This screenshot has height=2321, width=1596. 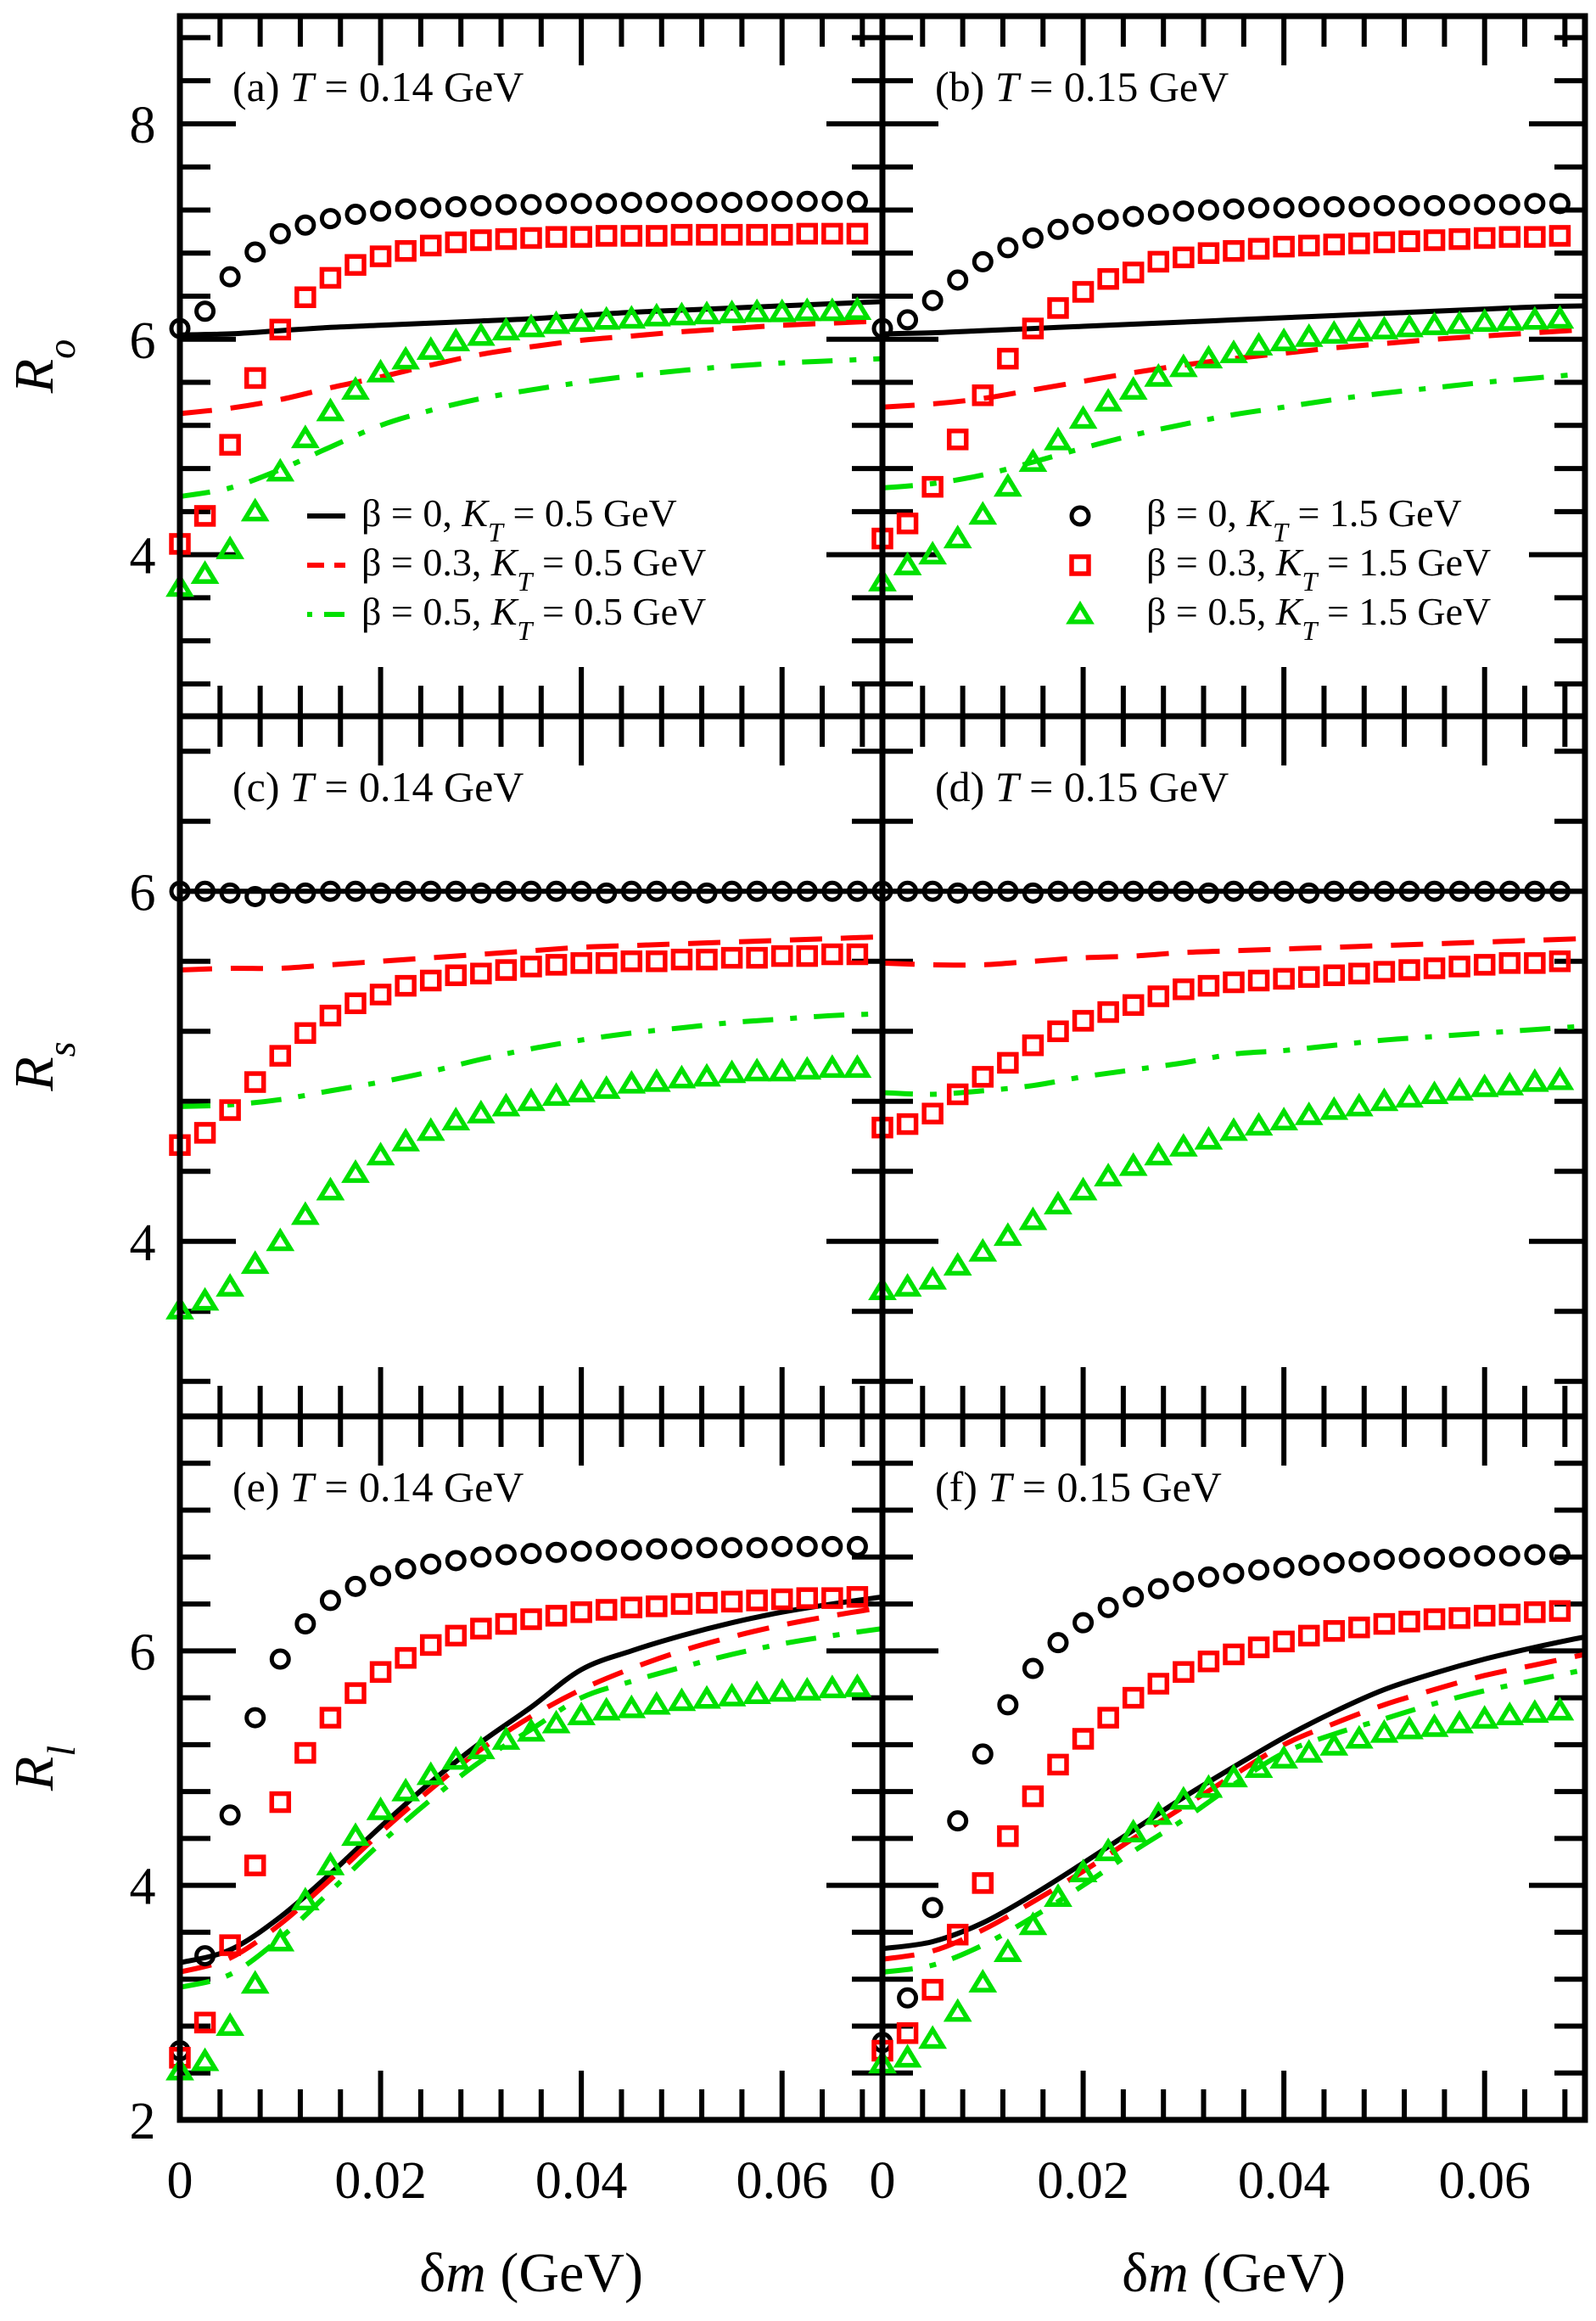 What do you see at coordinates (1233, 1060) in the screenshot?
I see `curve-beta05` at bounding box center [1233, 1060].